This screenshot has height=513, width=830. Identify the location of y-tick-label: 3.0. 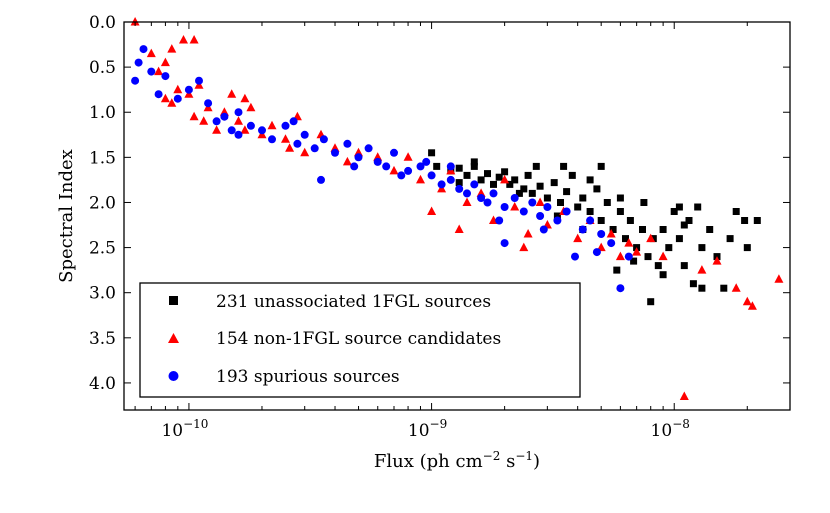
(102, 294).